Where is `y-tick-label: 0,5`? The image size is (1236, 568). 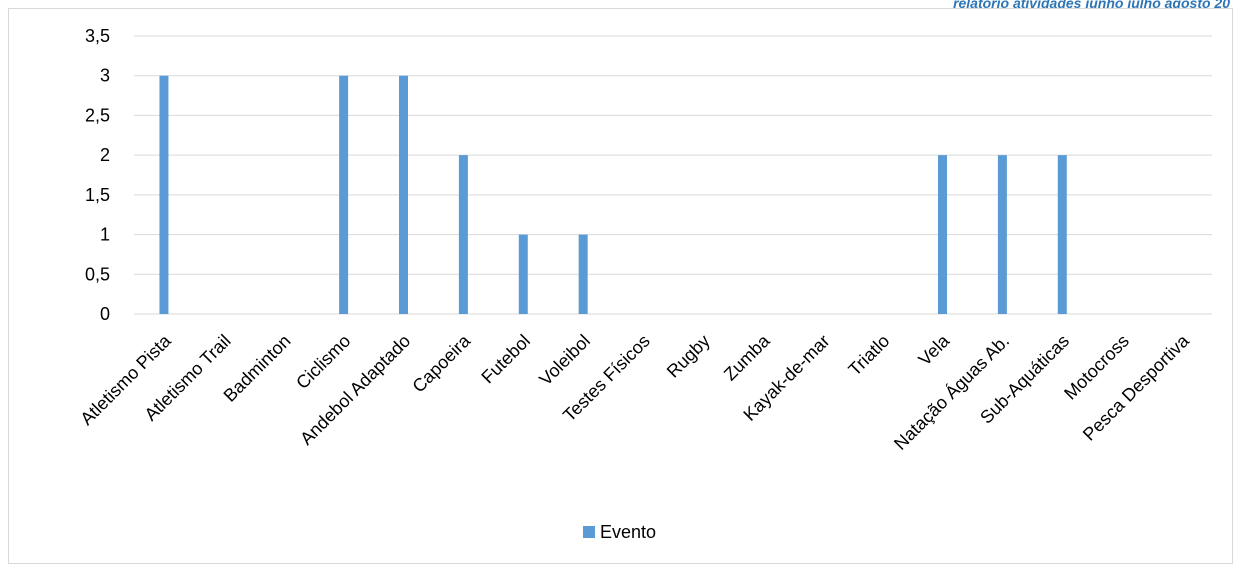
y-tick-label: 0,5 is located at coordinates (97, 274).